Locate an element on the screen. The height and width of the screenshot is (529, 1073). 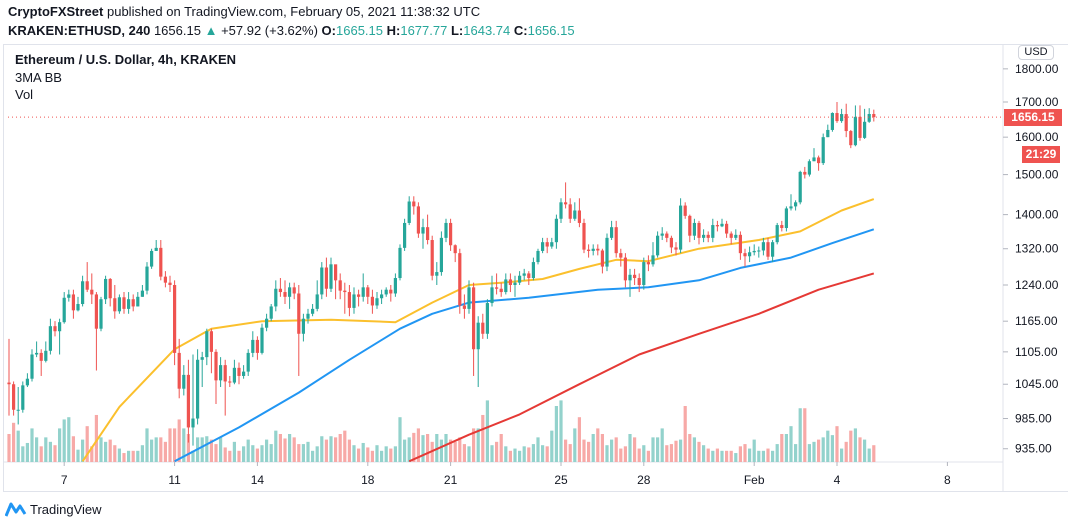
time-tick-label: 28 is located at coordinates (644, 480).